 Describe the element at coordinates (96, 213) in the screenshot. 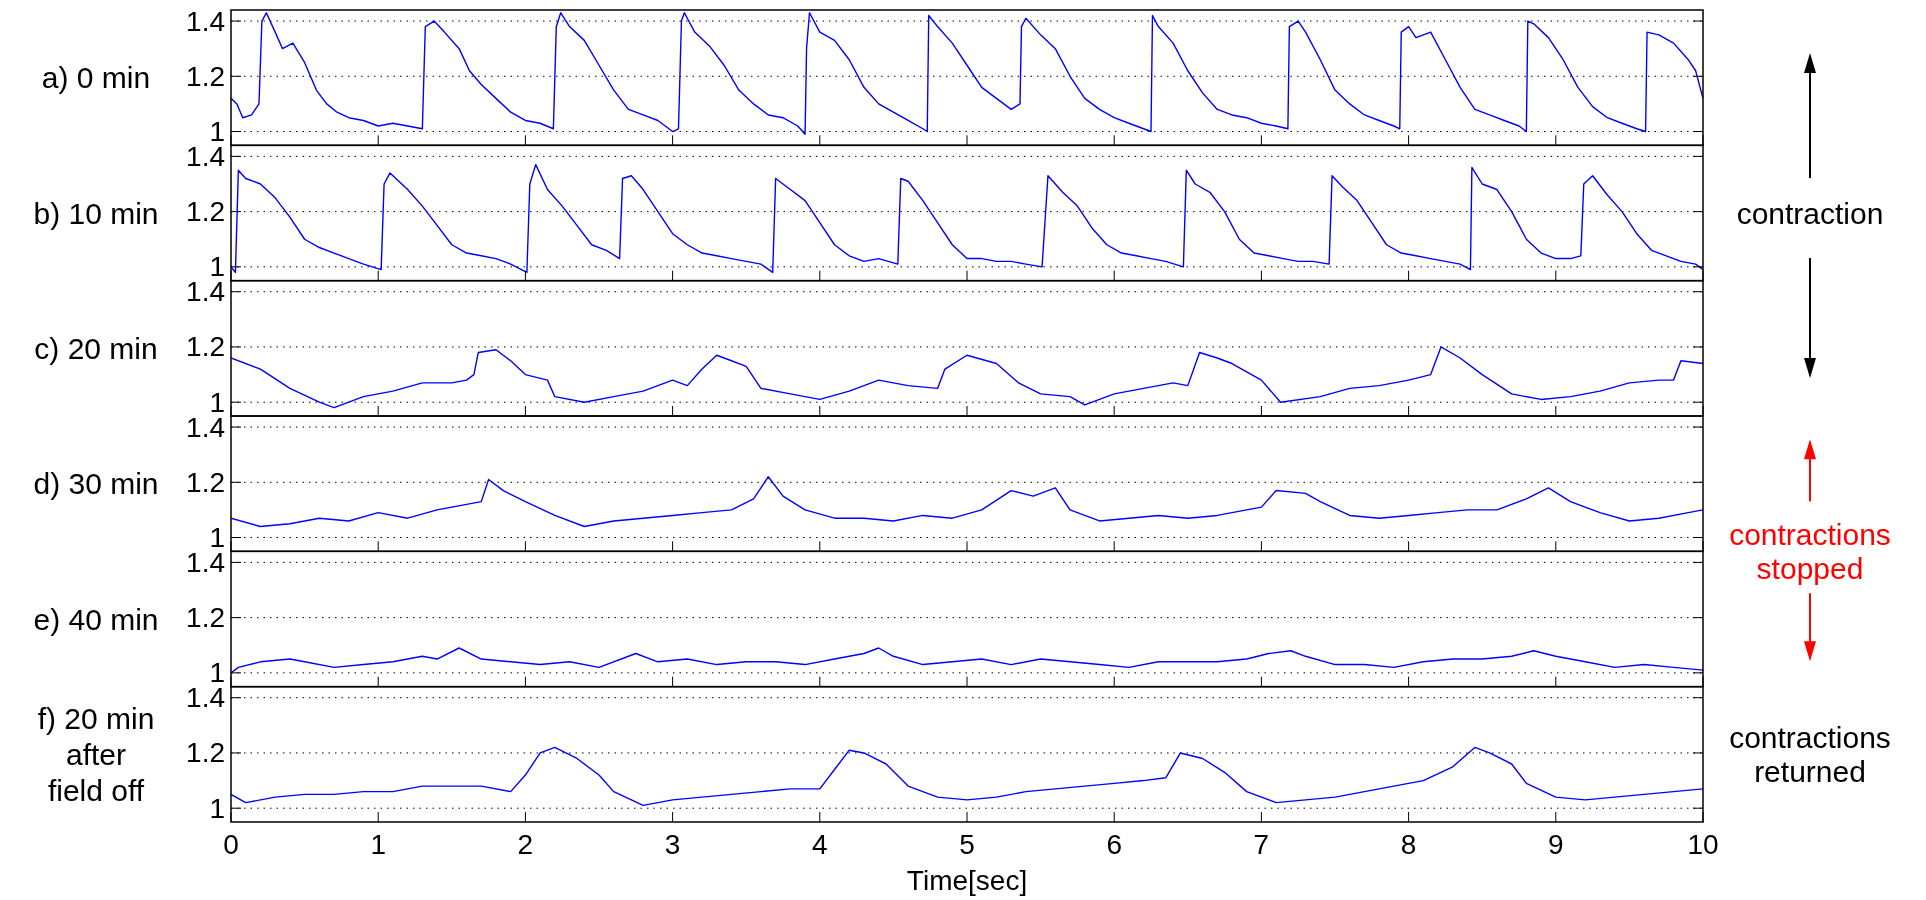

I see `y-axis-title: b) 10 min` at that location.